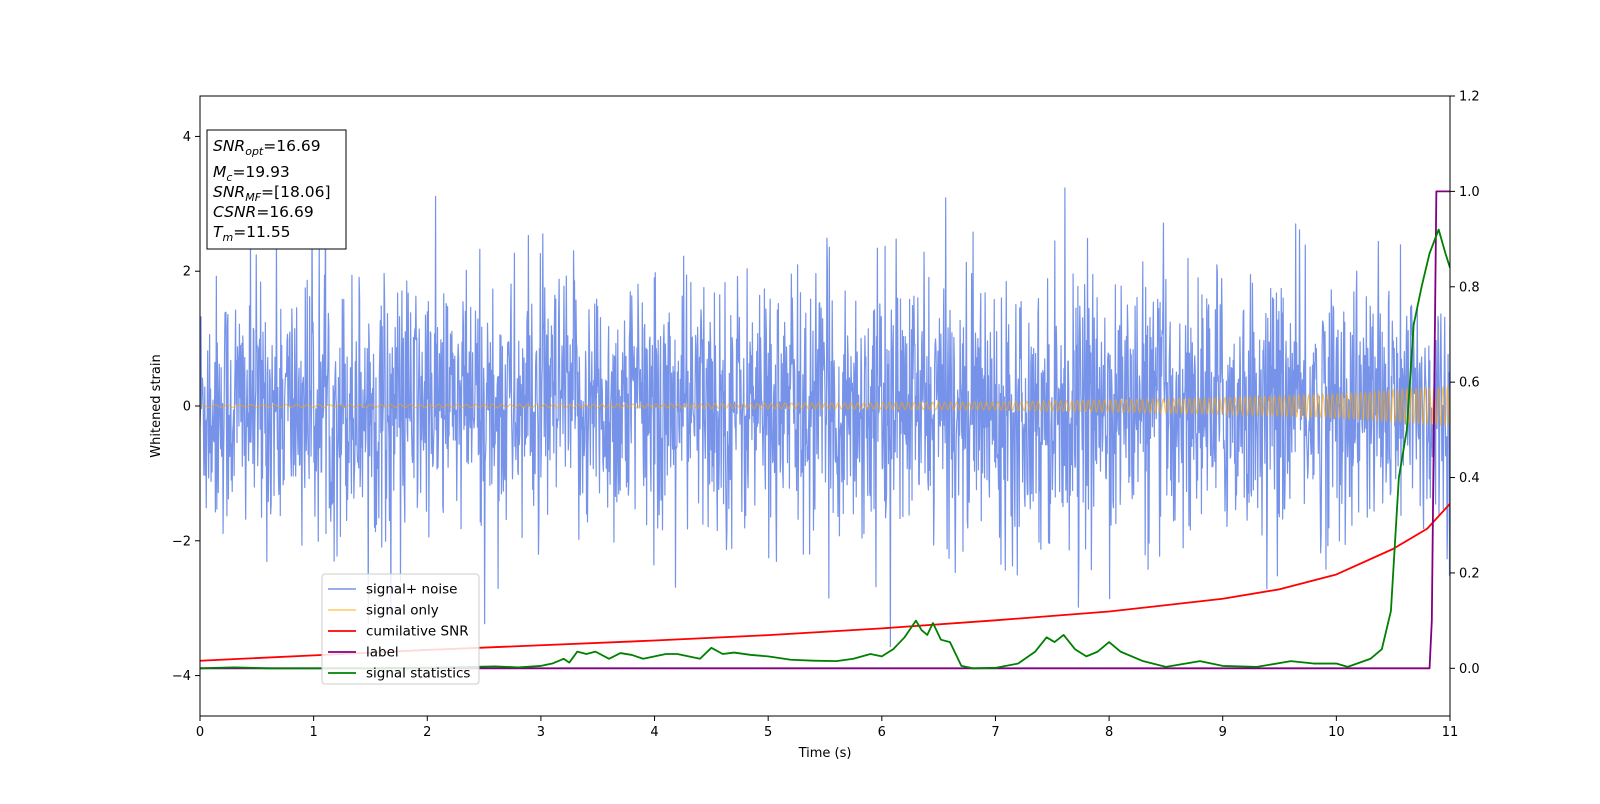 The image size is (1600, 804). What do you see at coordinates (272, 193) in the screenshot?
I see `info-box-line: SNRMF=[18.06]` at bounding box center [272, 193].